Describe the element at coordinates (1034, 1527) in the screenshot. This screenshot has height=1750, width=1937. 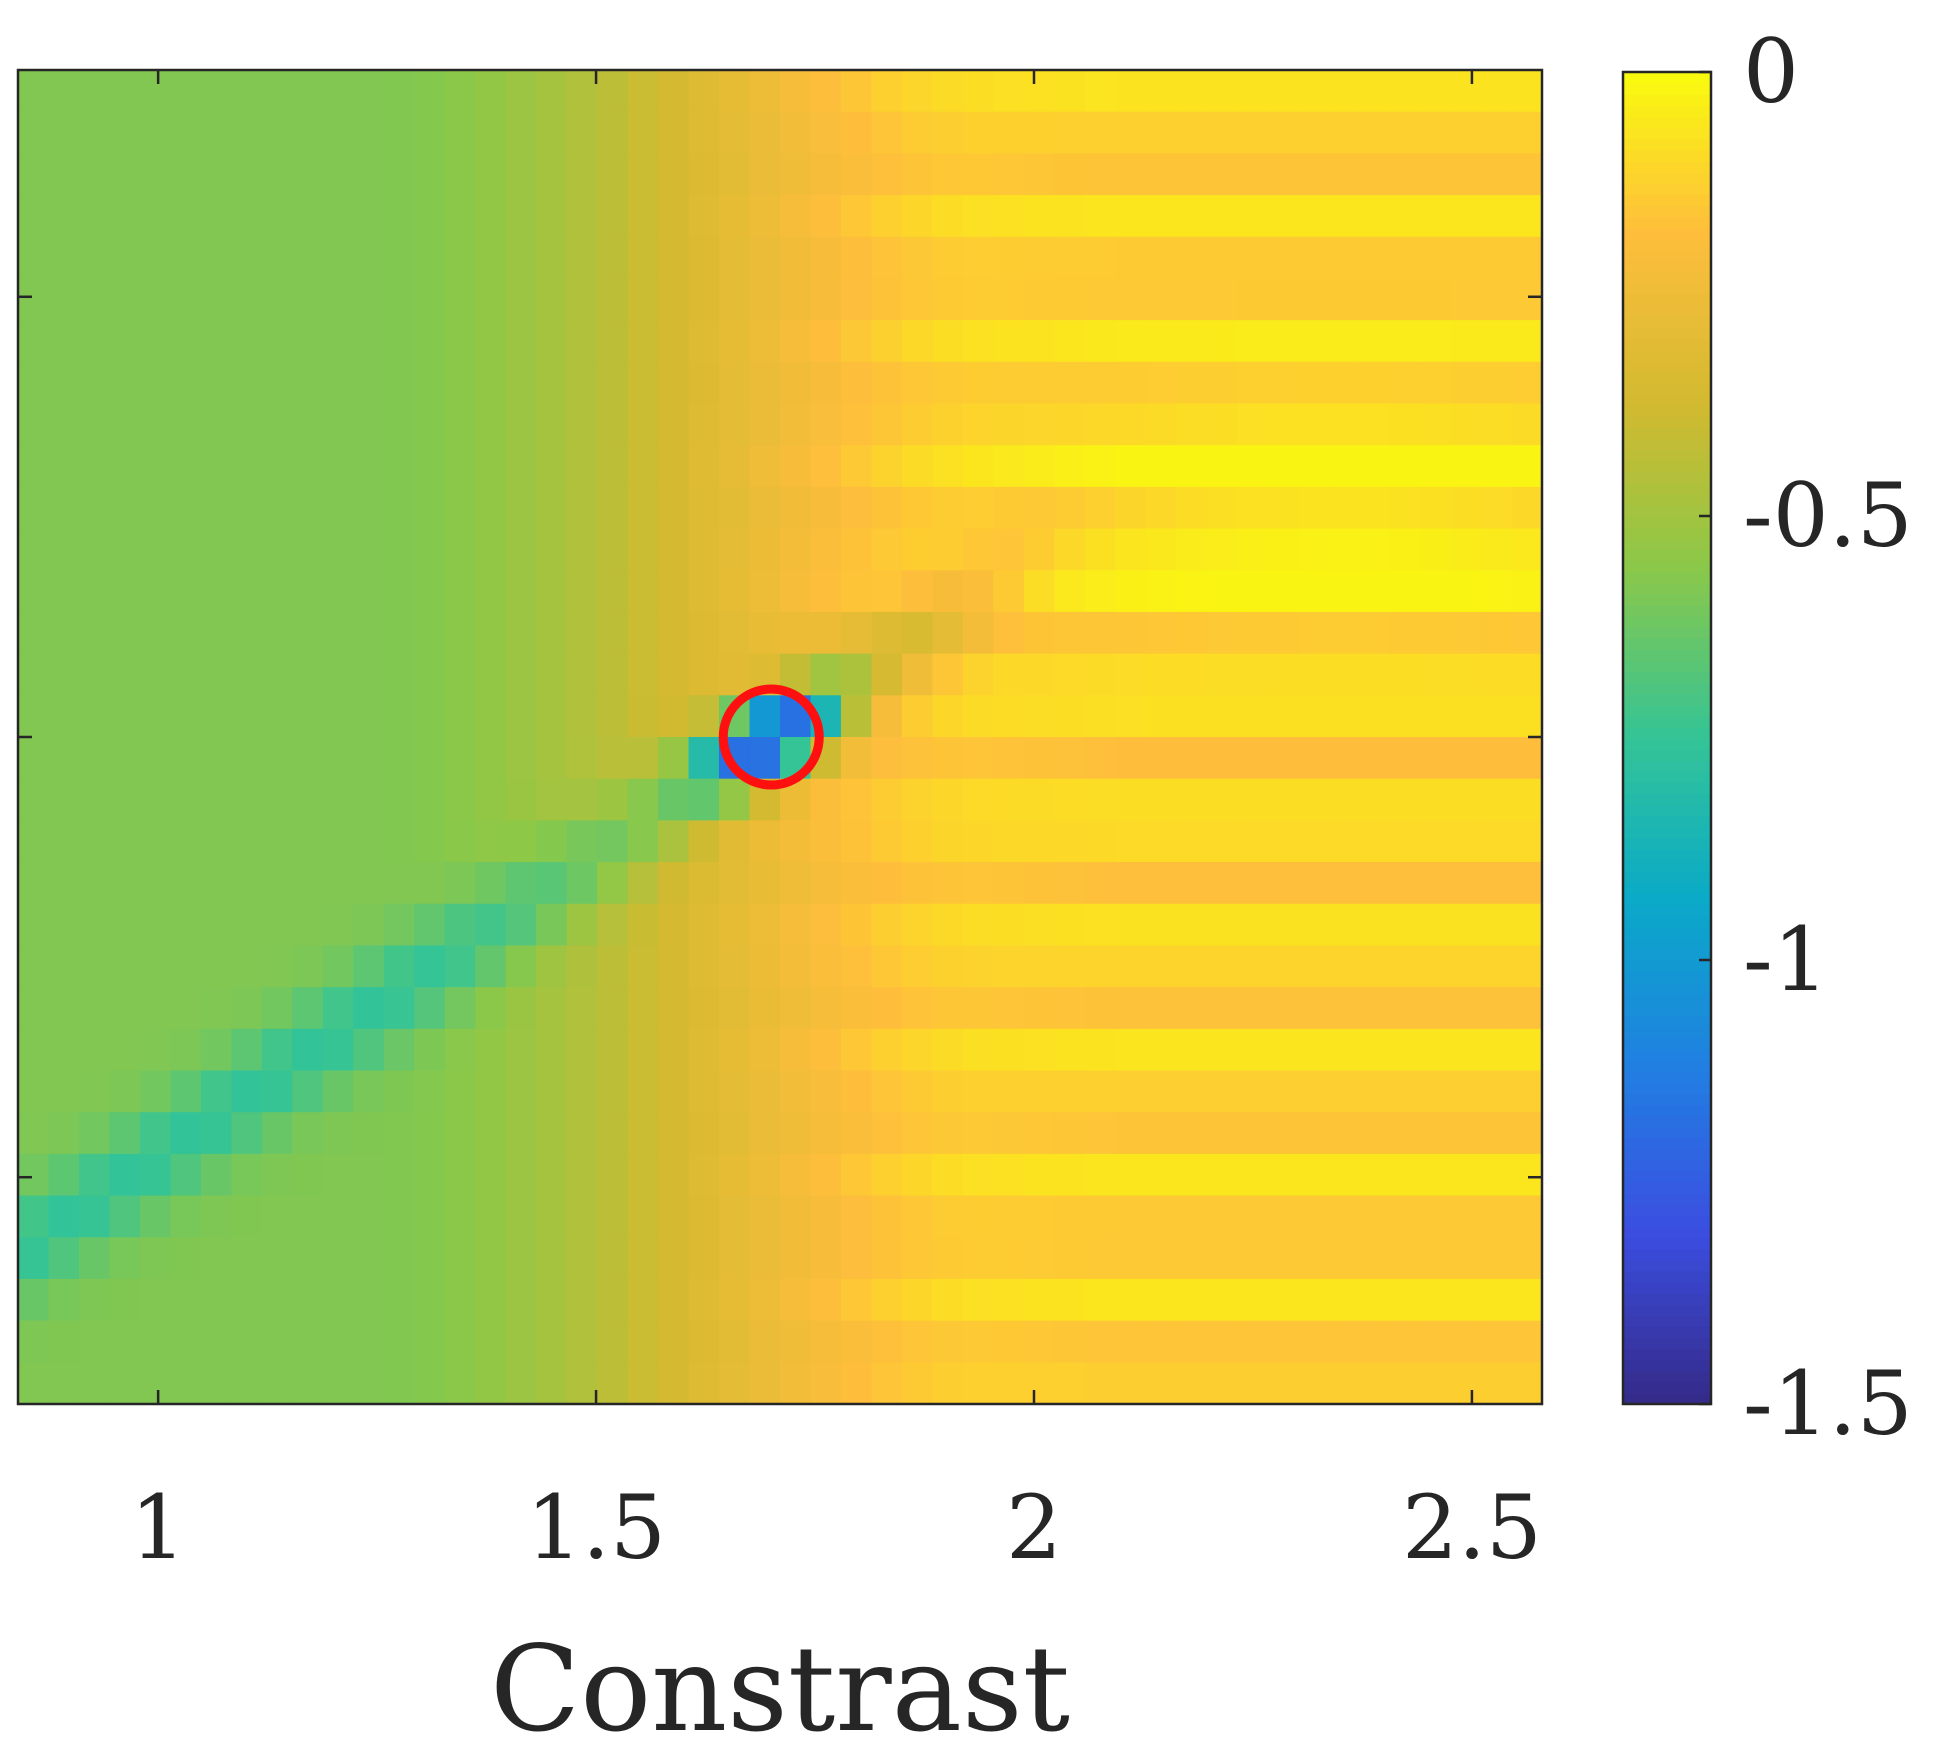
I see `x-tick-label: 2` at that location.